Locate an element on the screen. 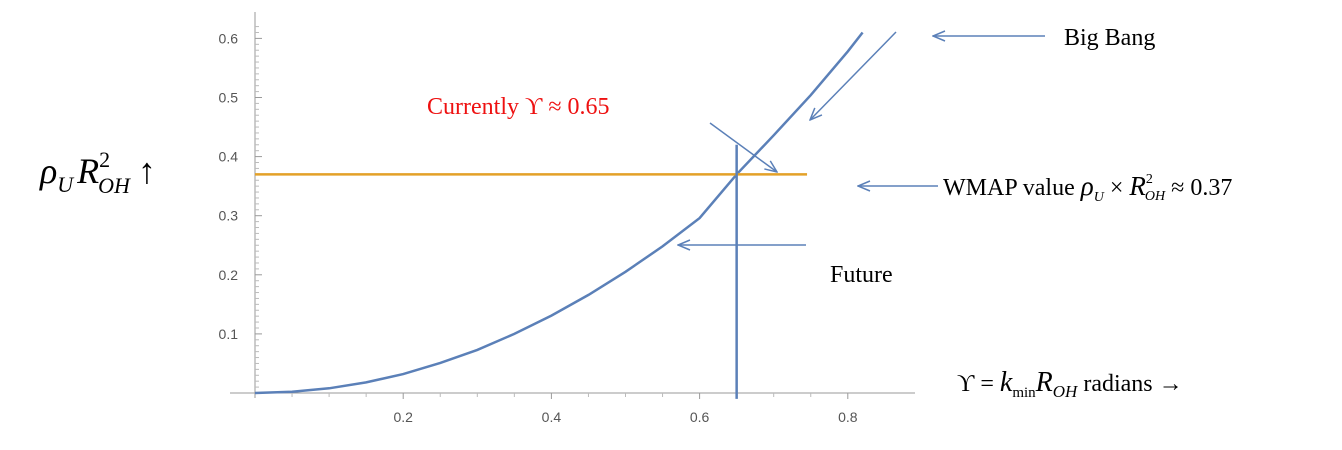 The height and width of the screenshot is (450, 1342). y-label-arrow: ↑ is located at coordinates (147, 171).